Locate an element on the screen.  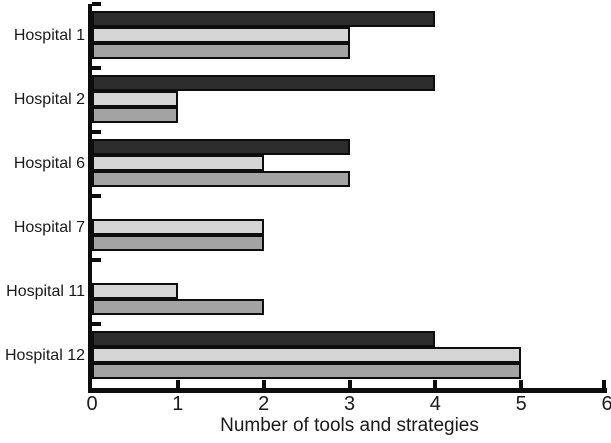
category-band: Hospital 6 is located at coordinates (310, 163).